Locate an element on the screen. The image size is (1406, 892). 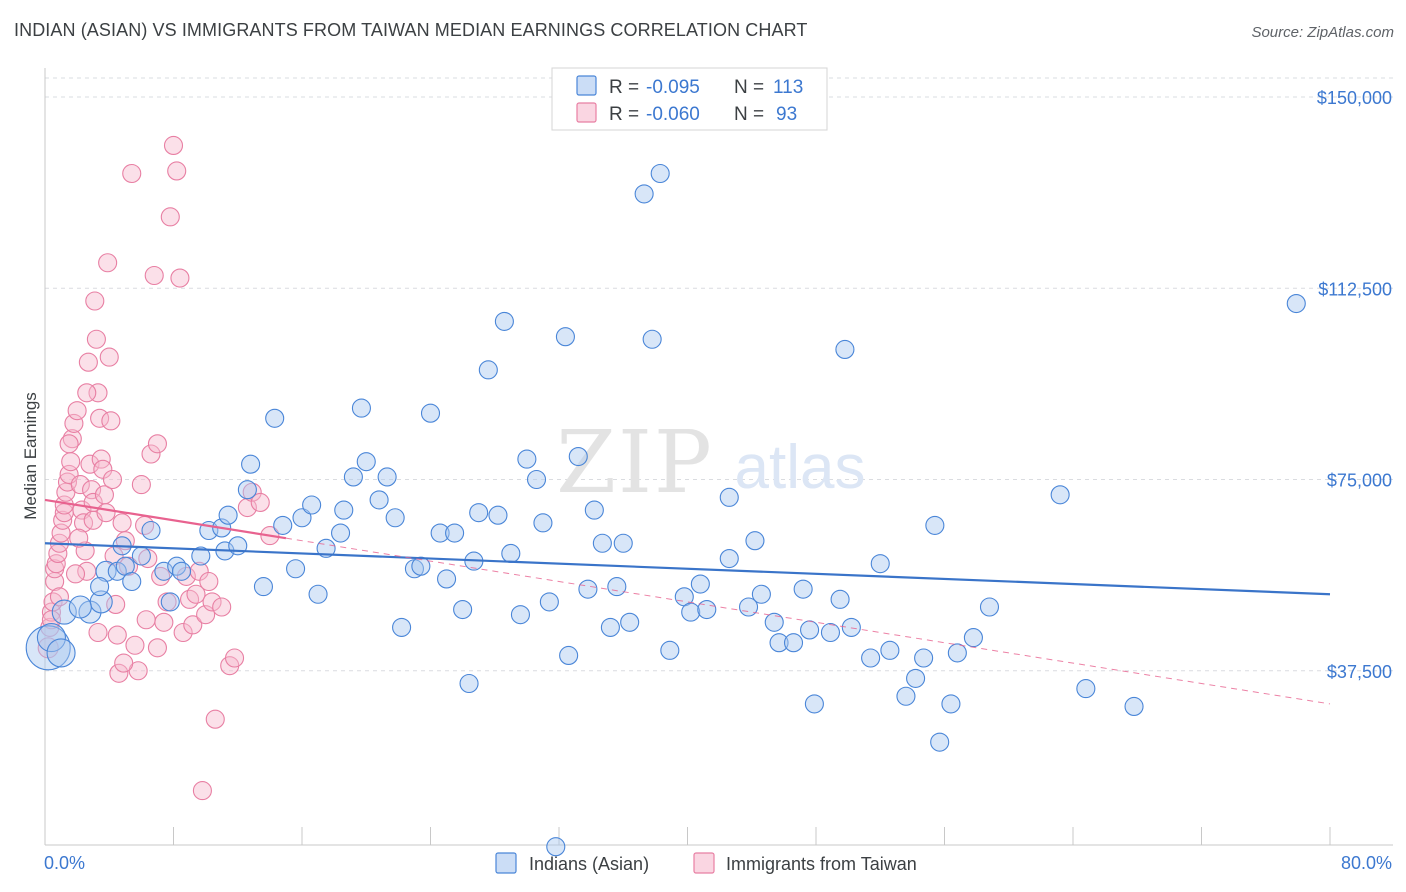
x-tick-label-max: 80.0% is located at coordinates (1366, 863).